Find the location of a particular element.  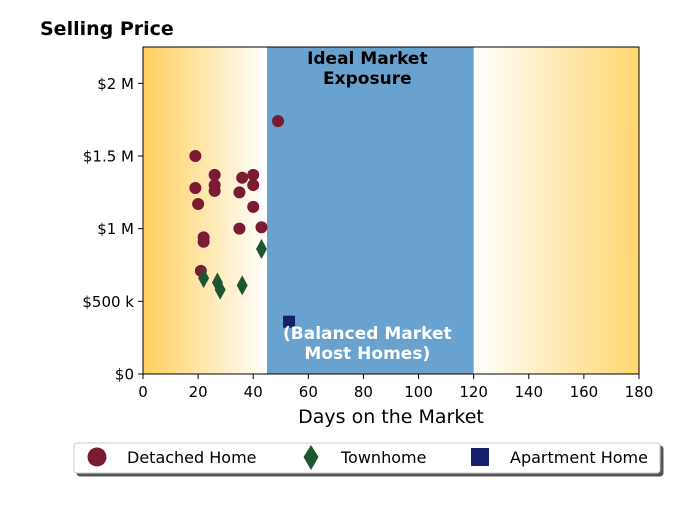

chart-title: Selling Price is located at coordinates (107, 29).